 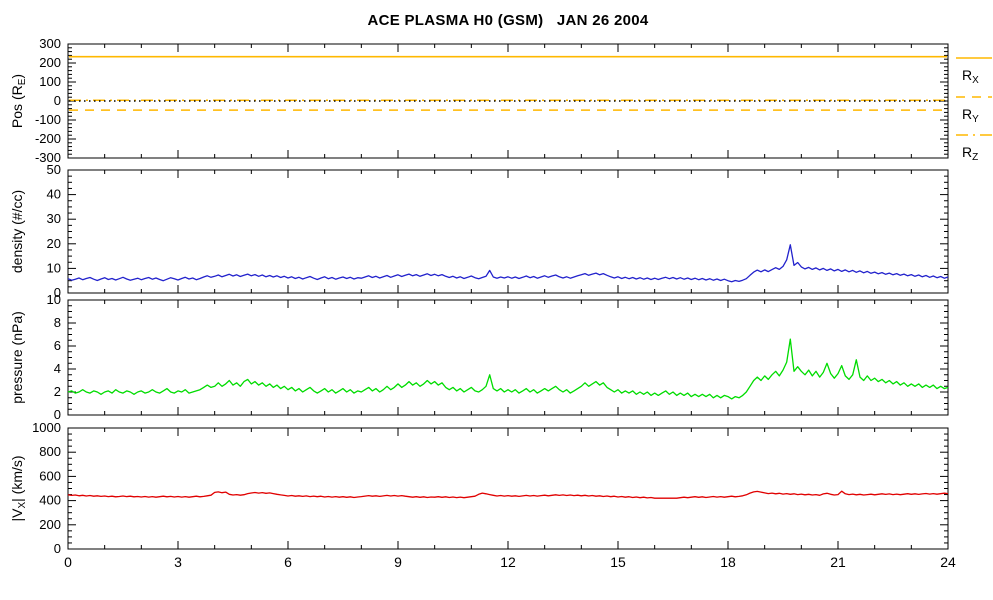 What do you see at coordinates (17, 357) in the screenshot?
I see `y-axis-label: pressure (nPa)` at bounding box center [17, 357].